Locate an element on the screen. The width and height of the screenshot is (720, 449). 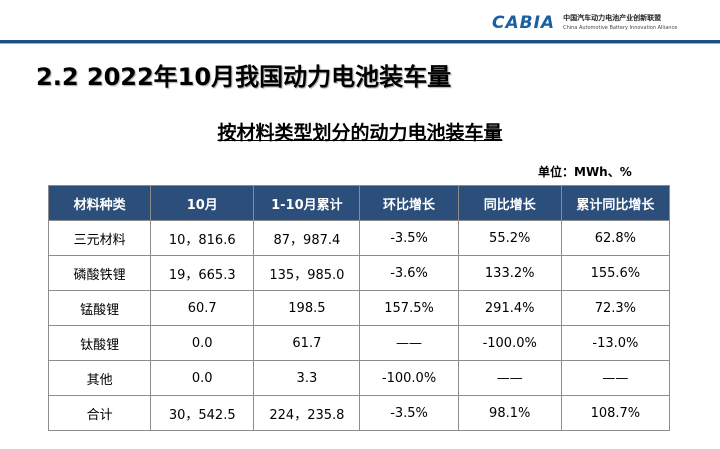
cell-october: 60.7 is located at coordinates (202, 308).